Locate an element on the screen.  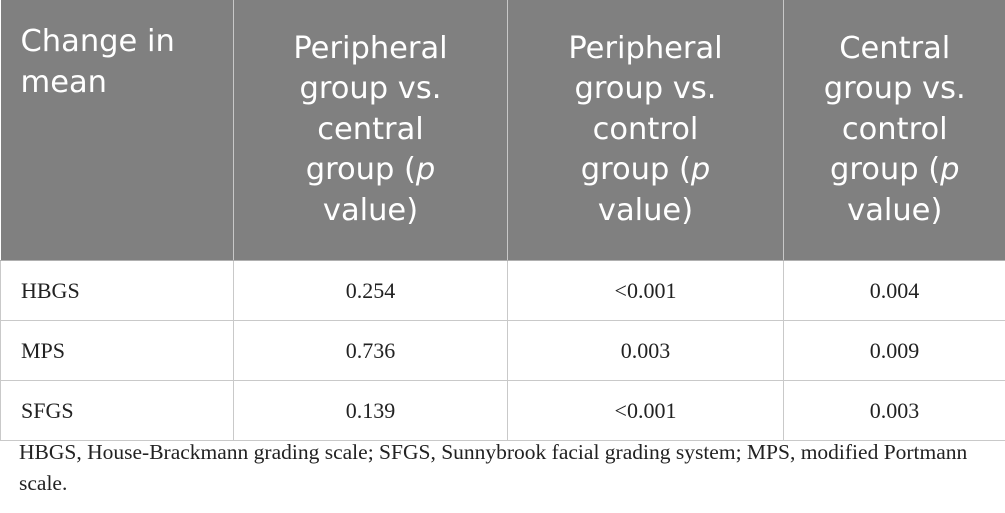
header-text: Peripheral group vs. central group ( is located at coordinates (370, 109).